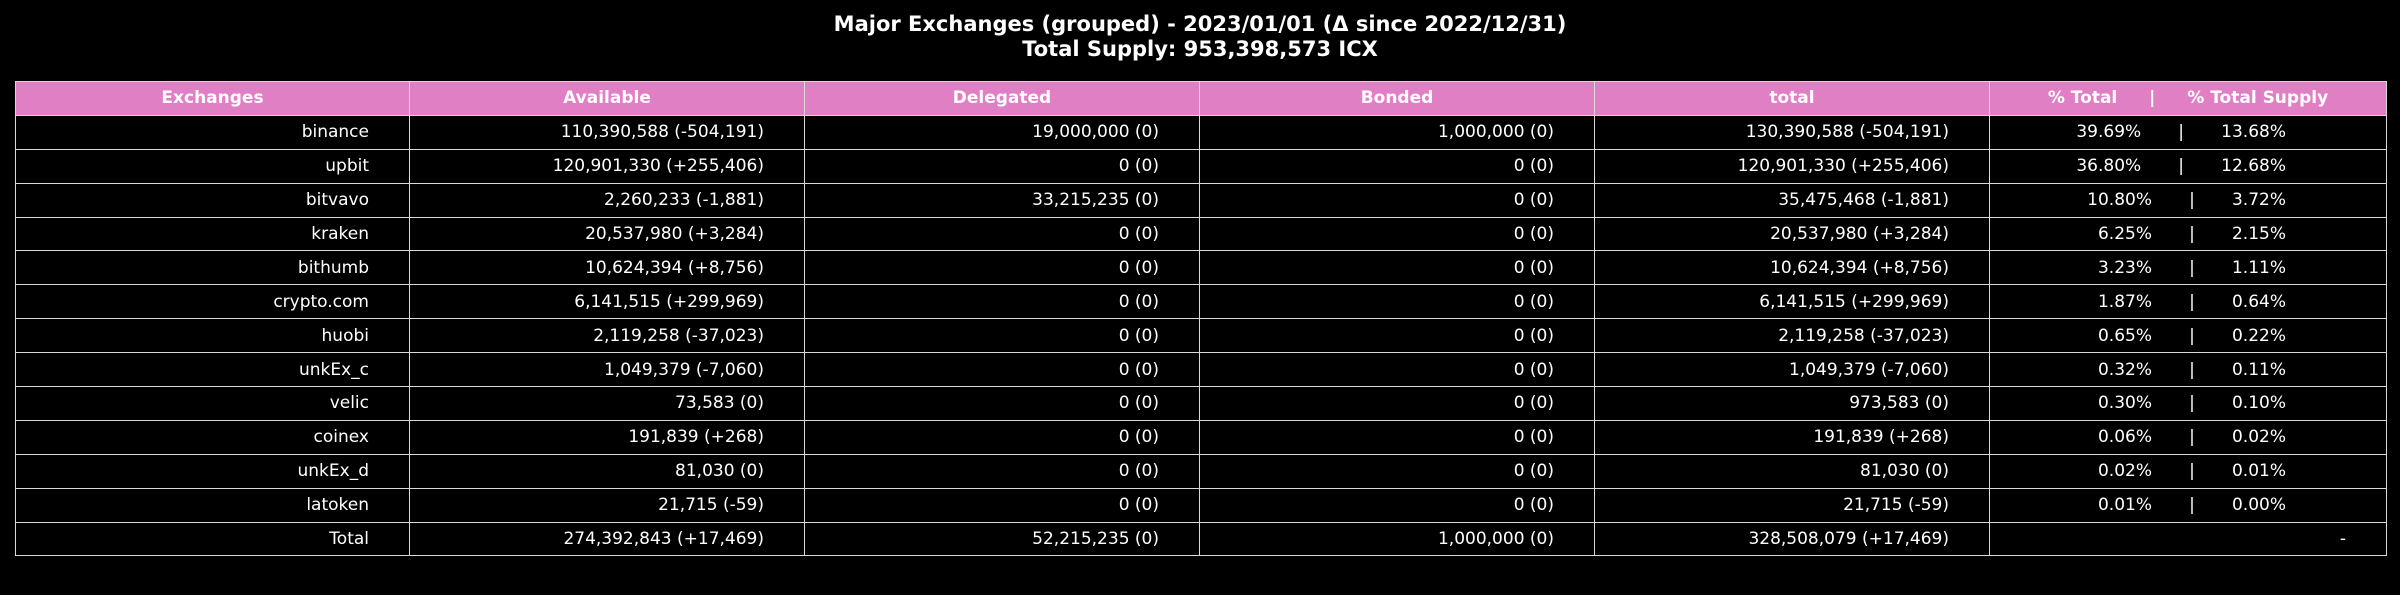  Describe the element at coordinates (2258, 335) in the screenshot. I see `pct-supply-value: 0.22%` at that location.